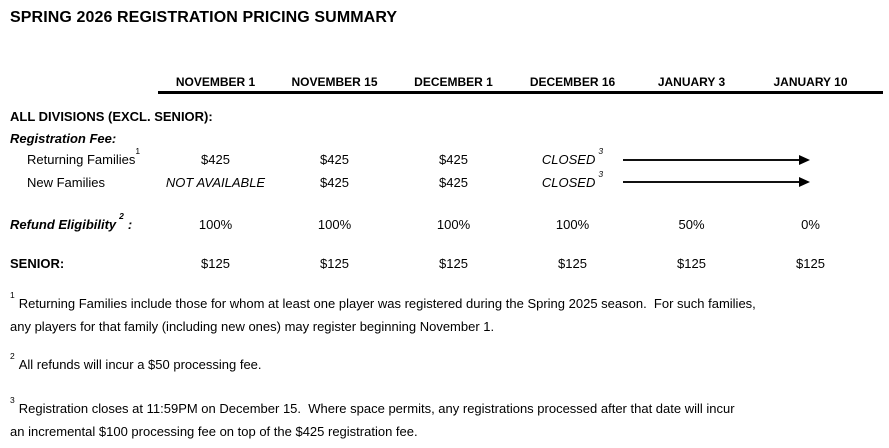 Image resolution: width=889 pixels, height=448 pixels. I want to click on subsection-heading-row: Registration Fee:, so click(440, 139).